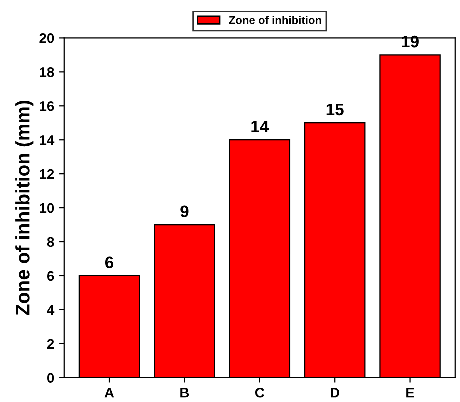 The width and height of the screenshot is (460, 402). I want to click on y-tick-label: 8, so click(50, 242).